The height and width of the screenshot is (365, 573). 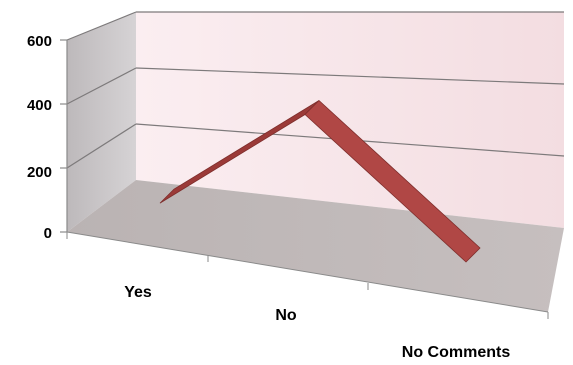 What do you see at coordinates (138, 292) in the screenshot?
I see `x-category-label-yes: Yes` at bounding box center [138, 292].